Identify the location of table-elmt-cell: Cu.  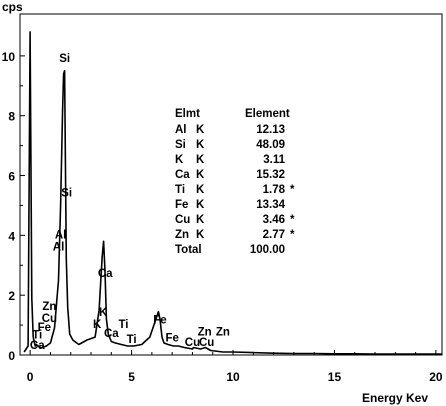
(182, 220).